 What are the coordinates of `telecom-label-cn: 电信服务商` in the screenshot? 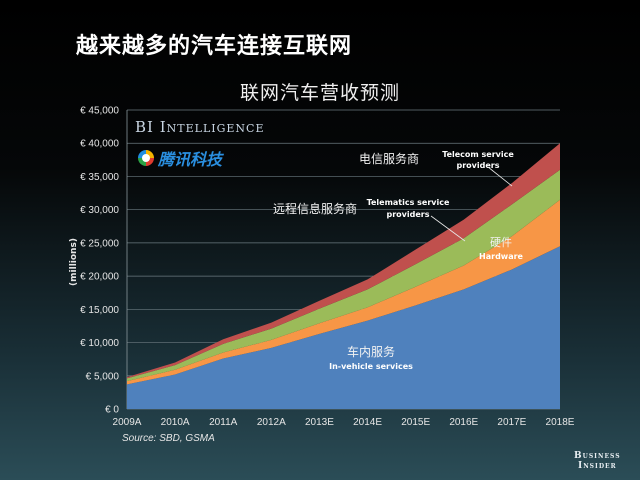 It's located at (389, 158).